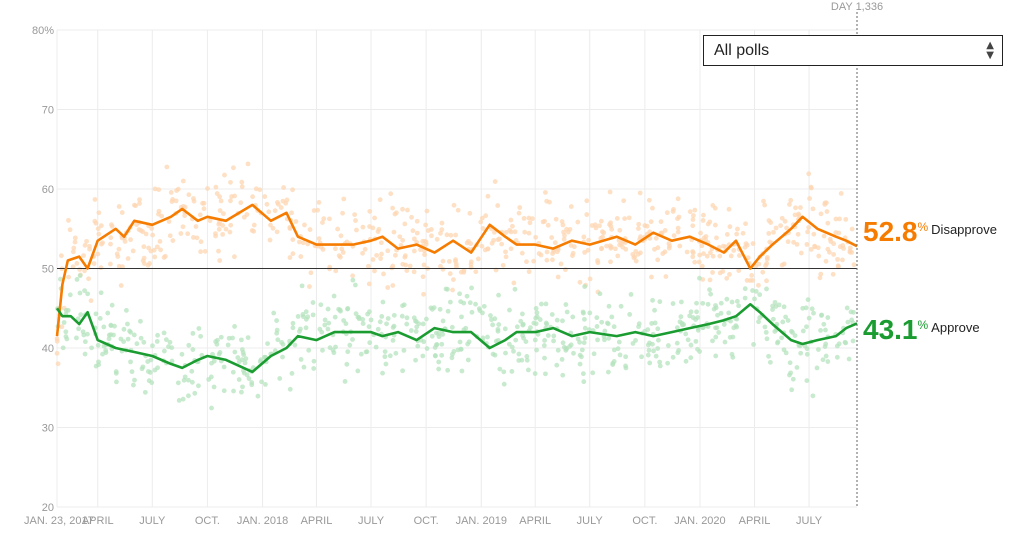  I want to click on x-tick-label: OCT., so click(207, 521).